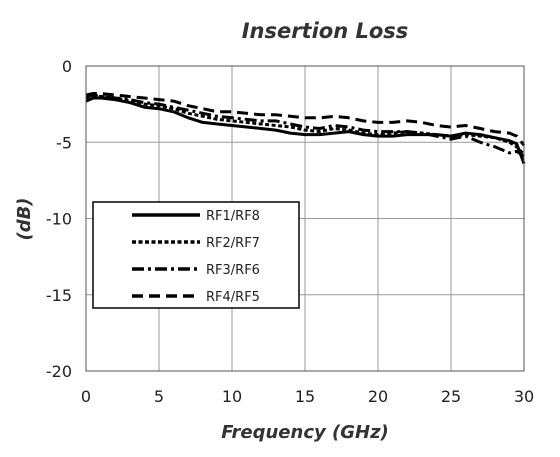 This screenshot has height=457, width=560. Describe the element at coordinates (59, 371) in the screenshot. I see `y-tick-label: -20` at that location.